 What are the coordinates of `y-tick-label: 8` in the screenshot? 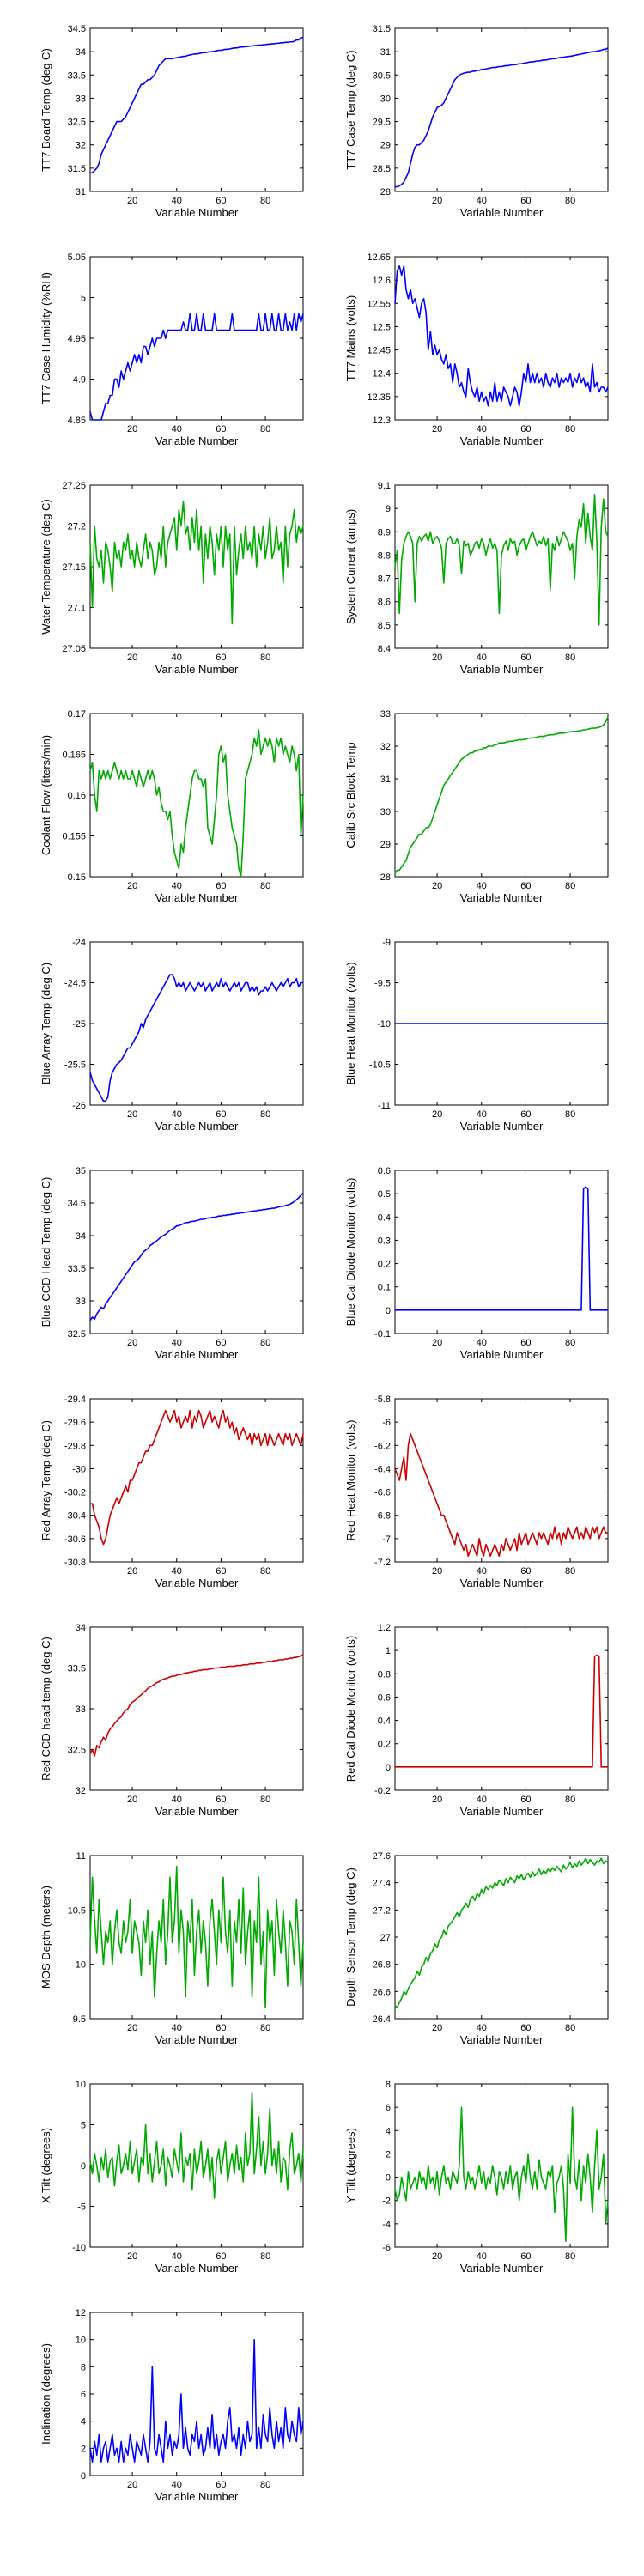 It's located at (83, 2367).